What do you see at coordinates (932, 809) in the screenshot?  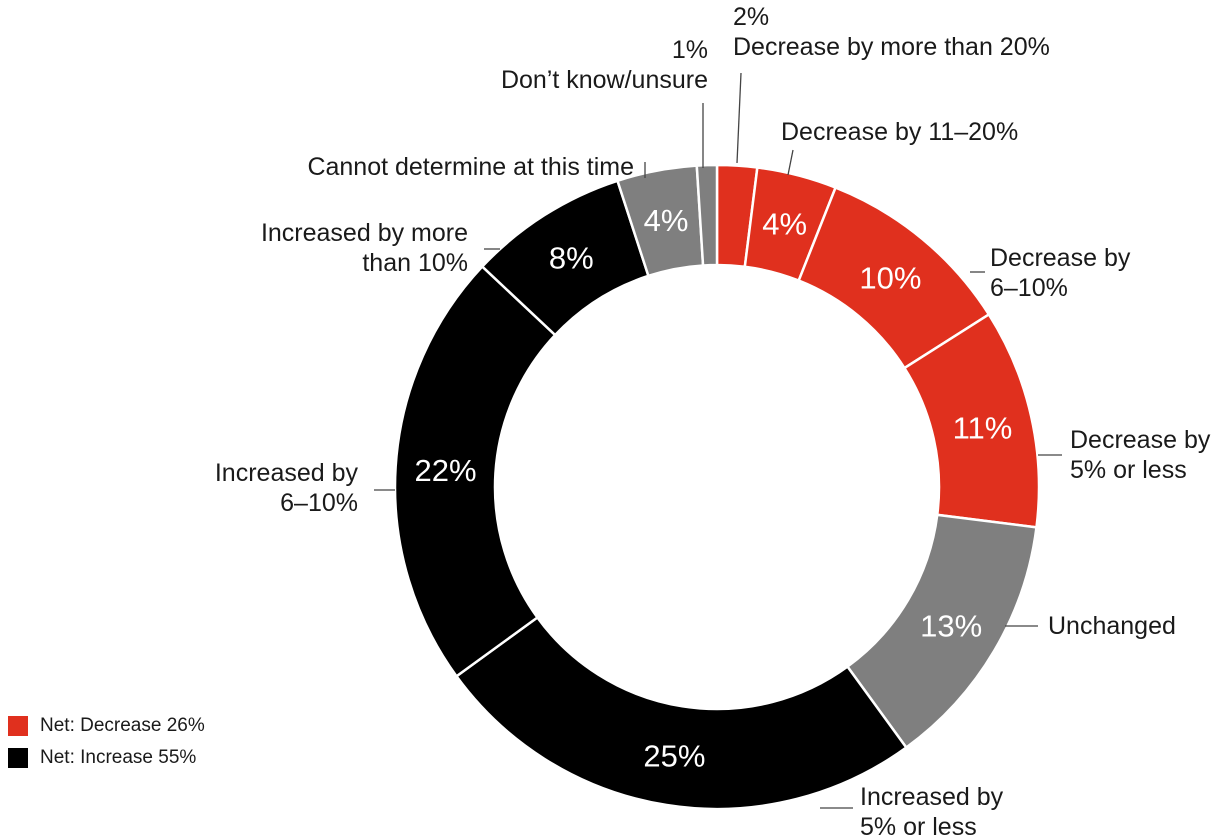 I see `slice-category-label: Increased by 5% or less` at bounding box center [932, 809].